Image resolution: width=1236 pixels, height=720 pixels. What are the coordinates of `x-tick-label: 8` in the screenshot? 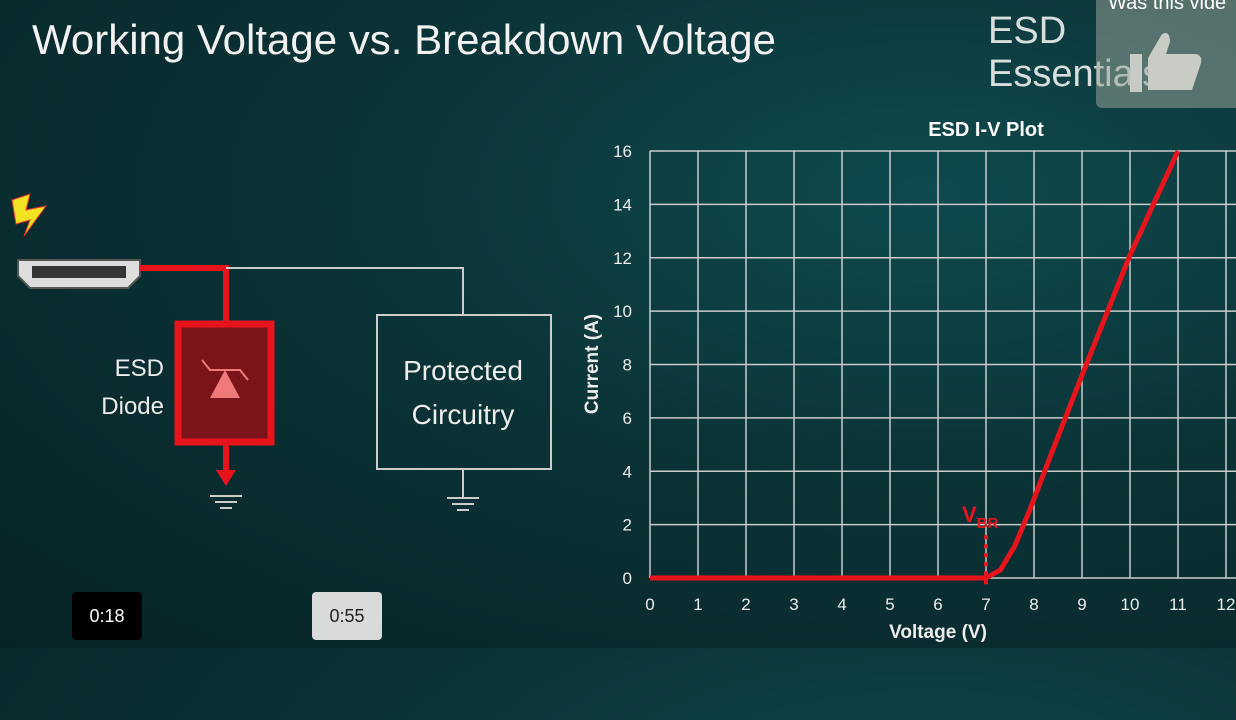 It's located at (1033, 604).